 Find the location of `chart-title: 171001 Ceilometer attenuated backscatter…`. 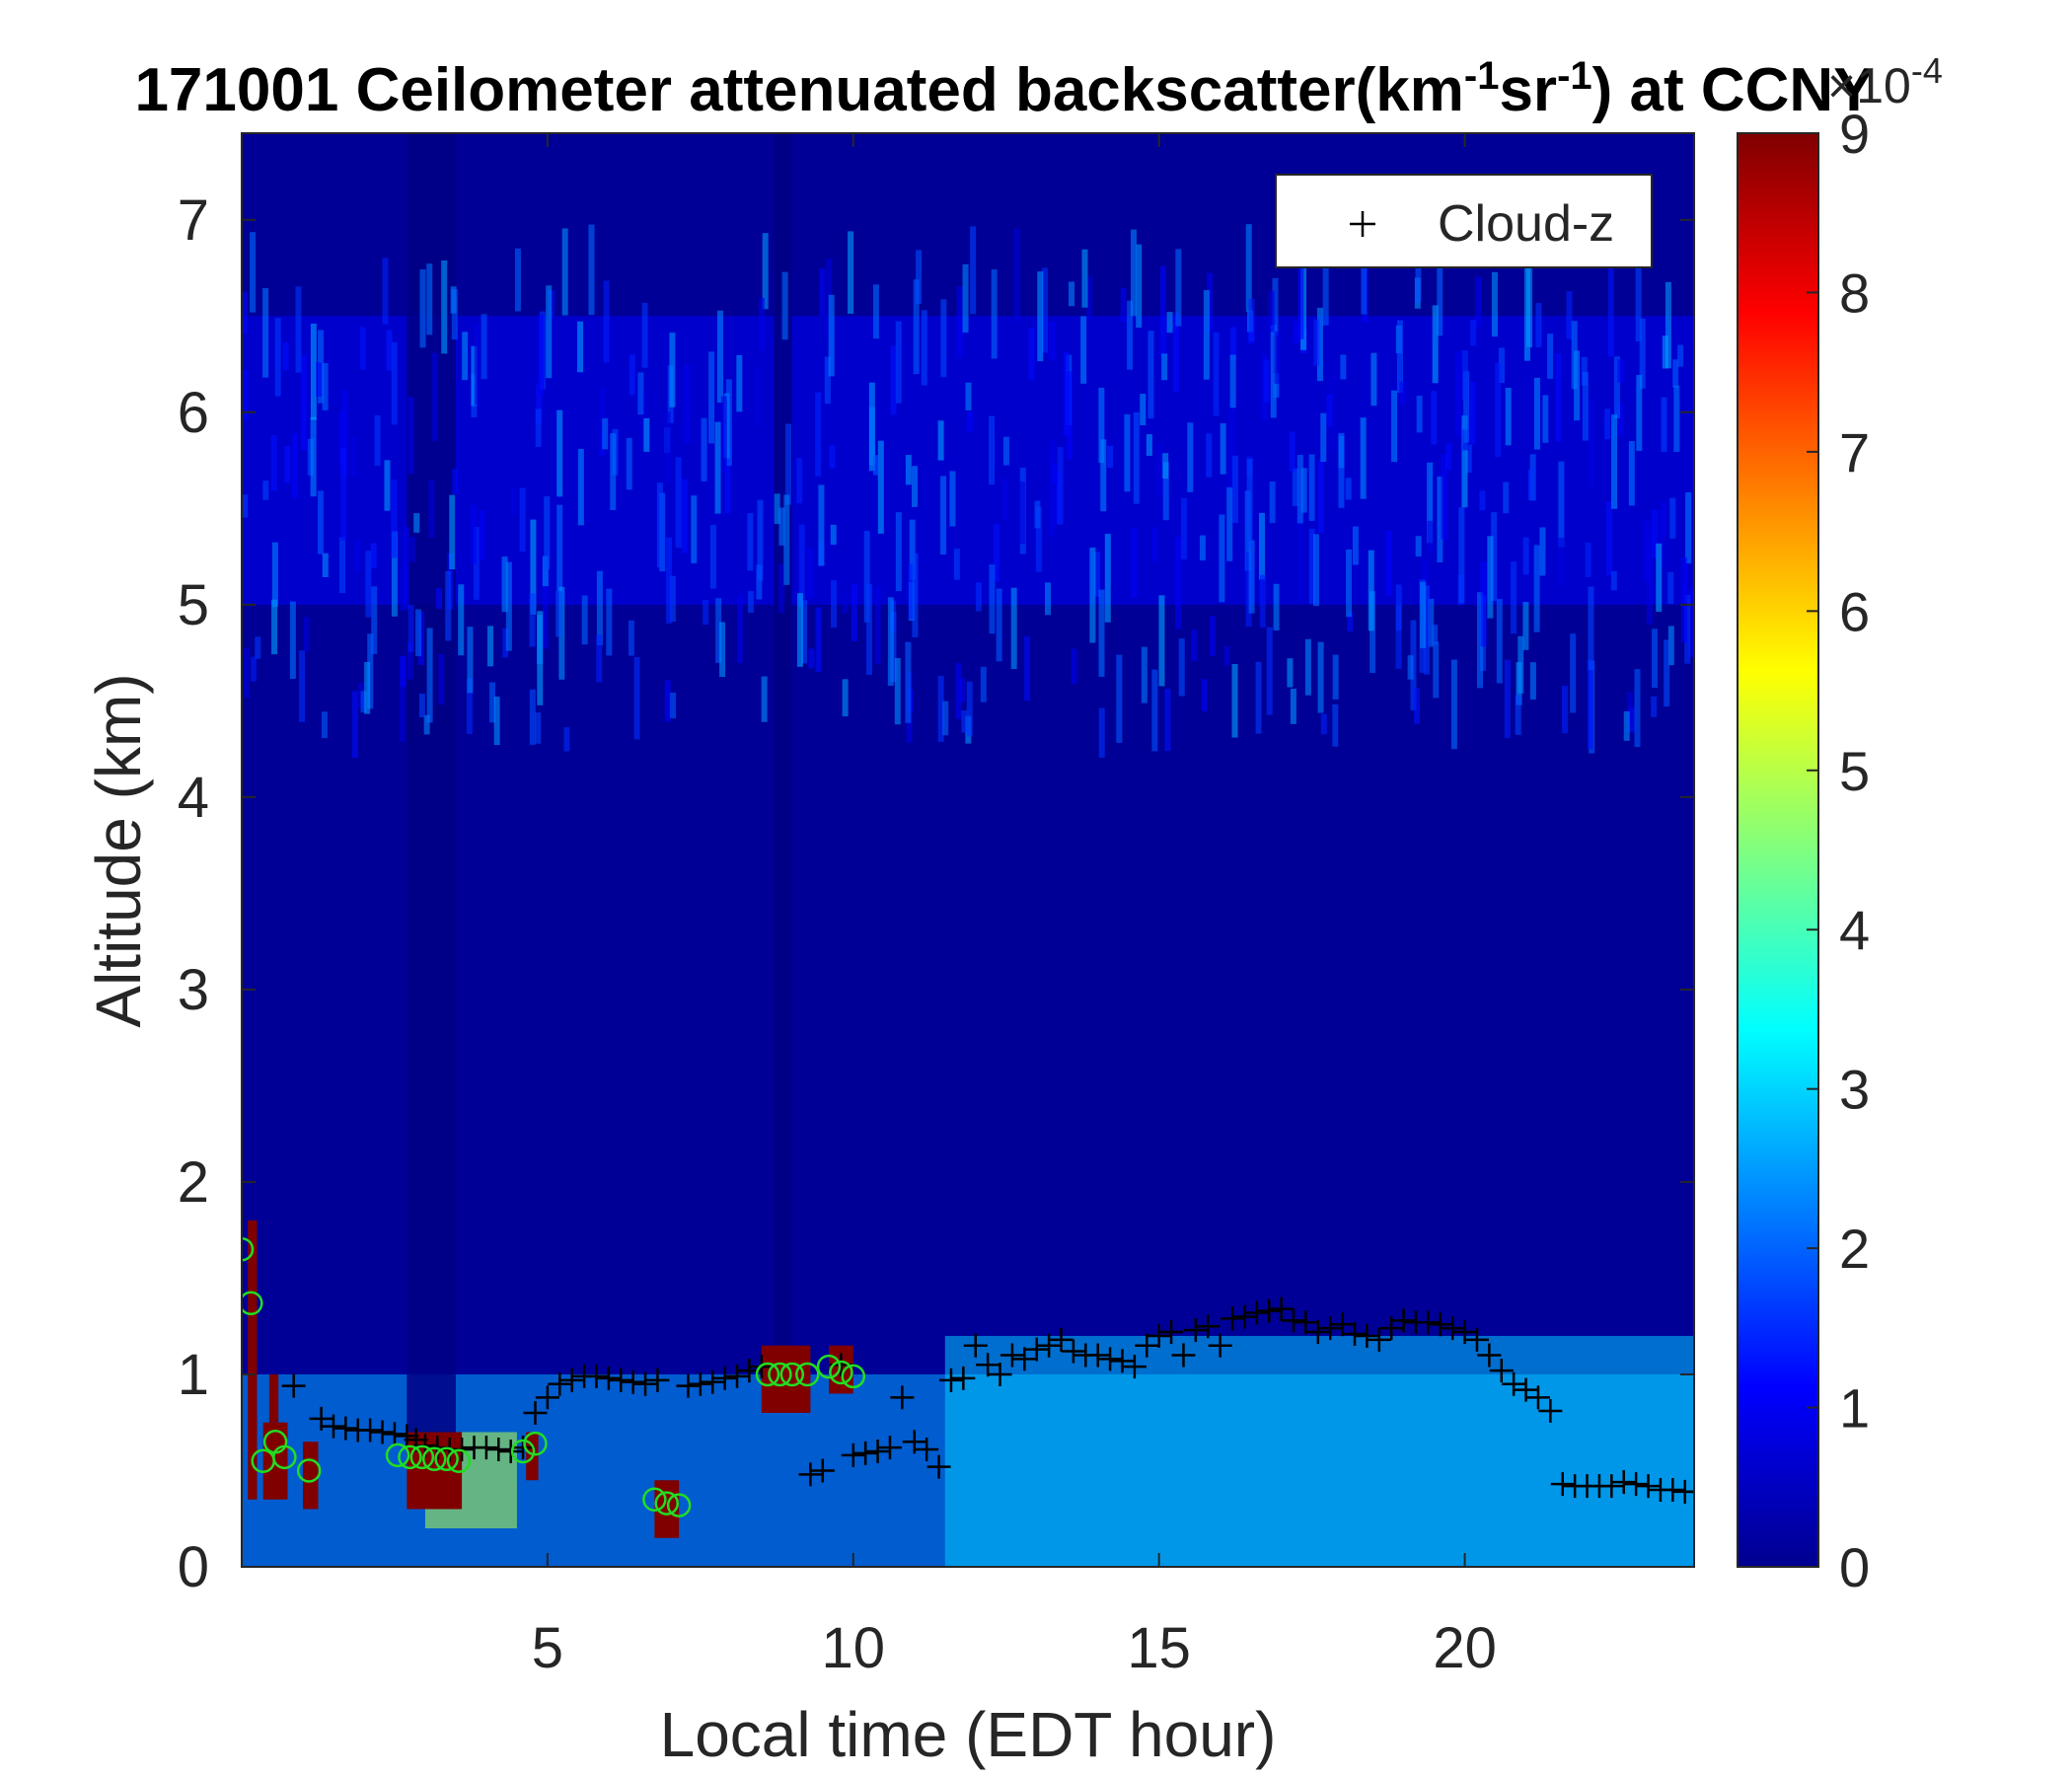

chart-title: 171001 Ceilometer attenuated backscatter… is located at coordinates (1004, 89).